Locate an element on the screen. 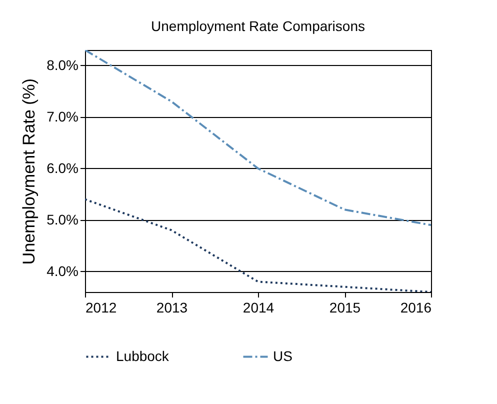 This screenshot has height=404, width=497. x-tick-label: 2012 is located at coordinates (101, 308).